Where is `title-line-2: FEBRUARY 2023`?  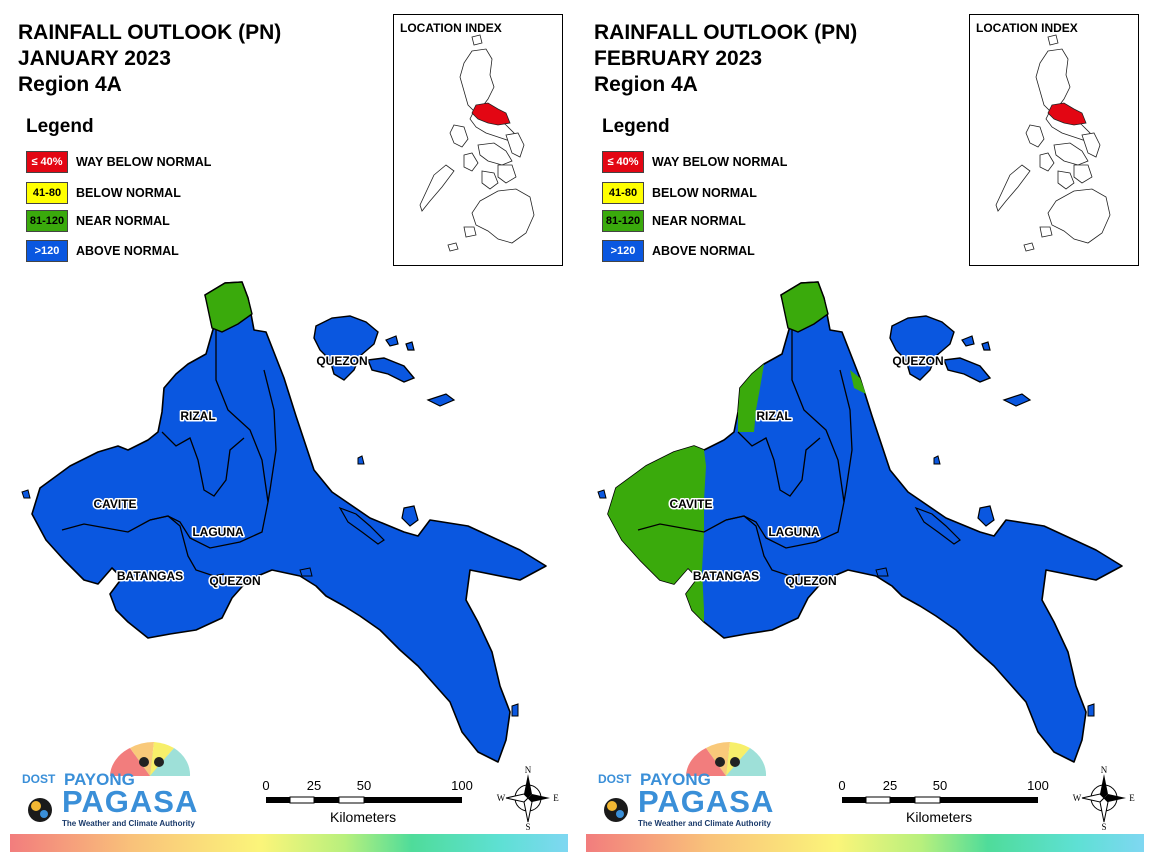
title-line-2: FEBRUARY 2023 is located at coordinates (678, 58).